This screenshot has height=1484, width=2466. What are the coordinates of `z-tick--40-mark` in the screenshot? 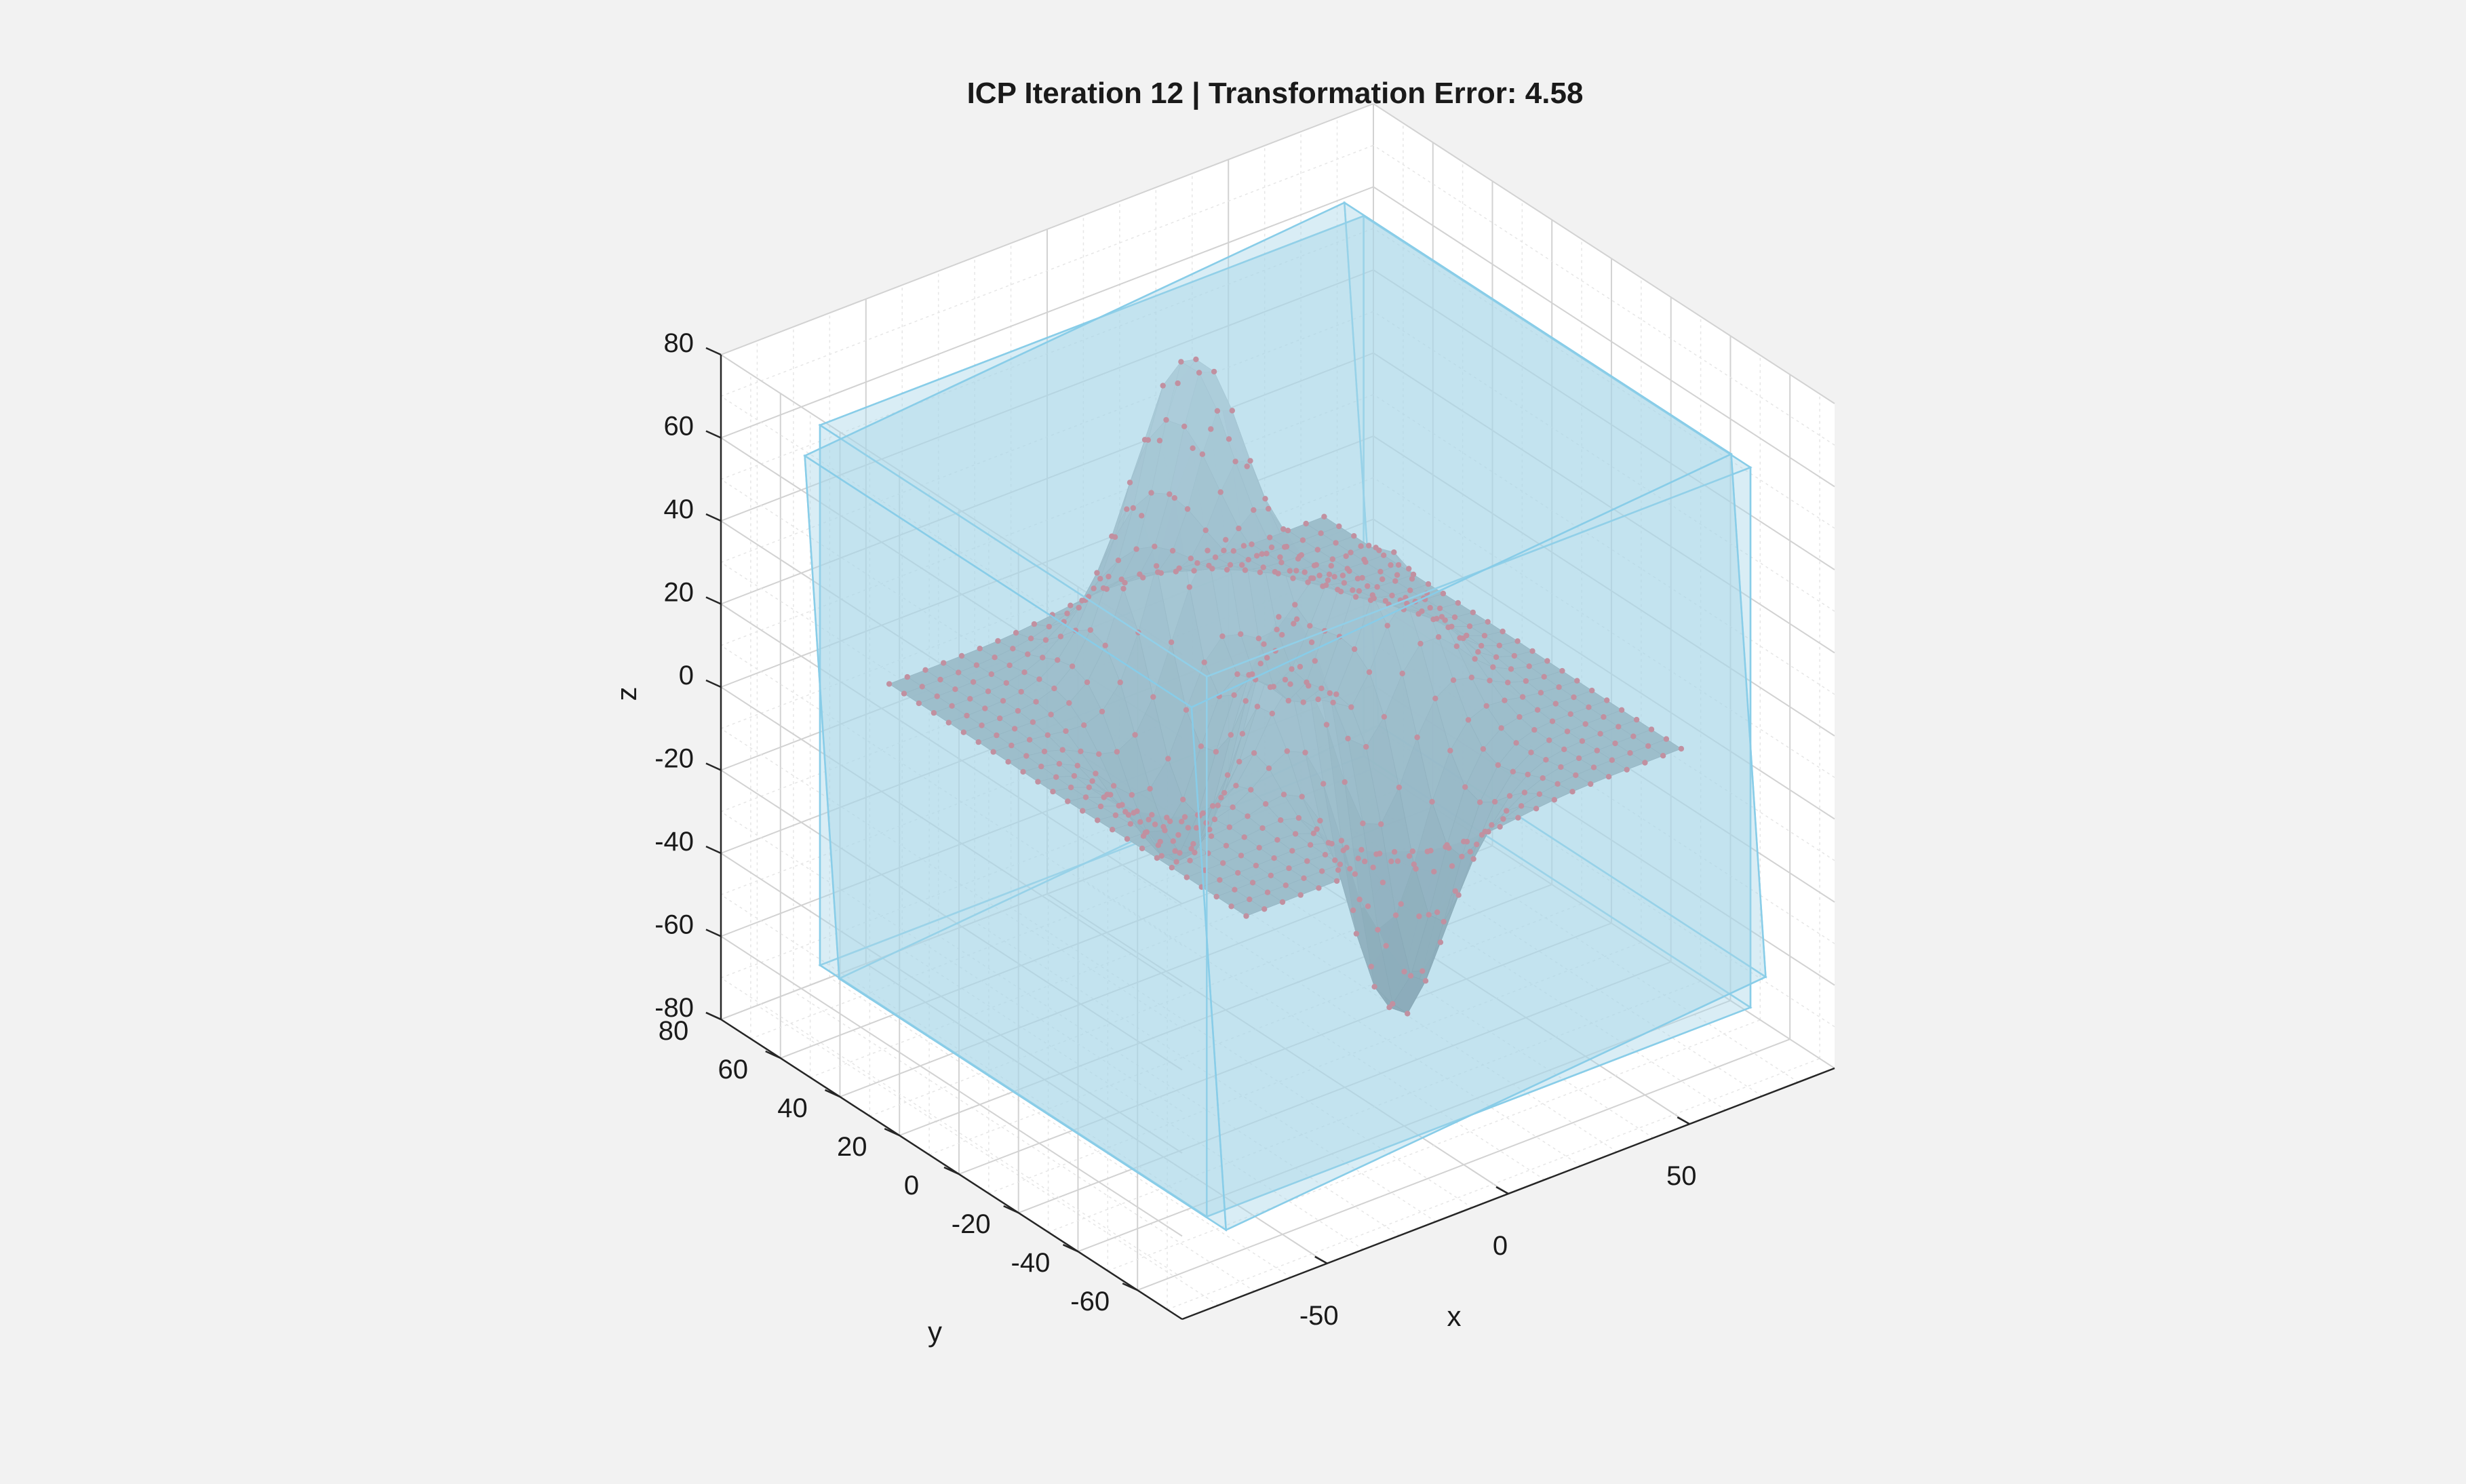 It's located at (713, 850).